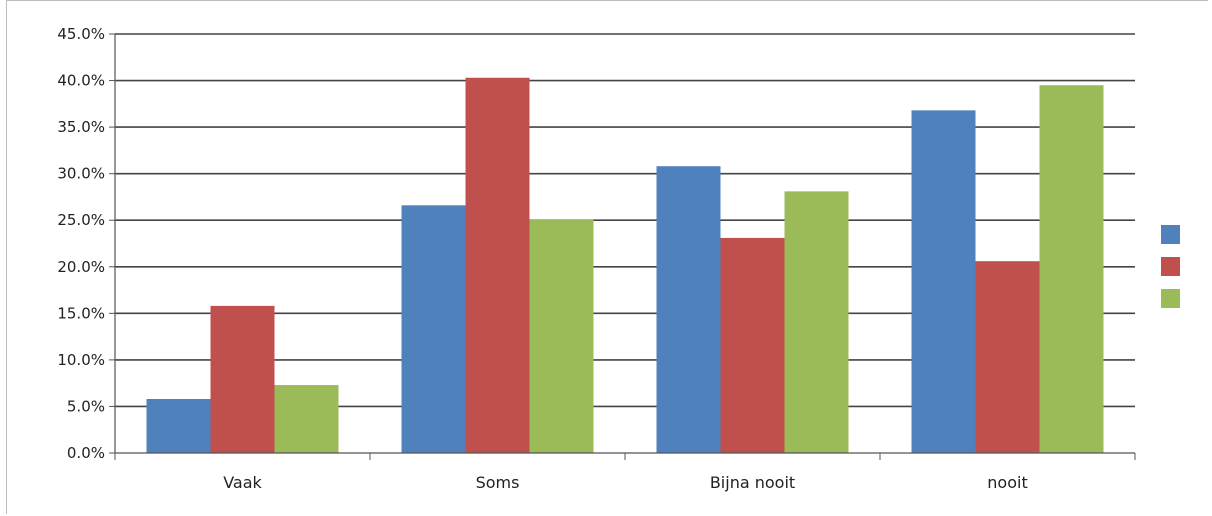 The width and height of the screenshot is (1212, 516). What do you see at coordinates (498, 482) in the screenshot?
I see `category-label: Soms` at bounding box center [498, 482].